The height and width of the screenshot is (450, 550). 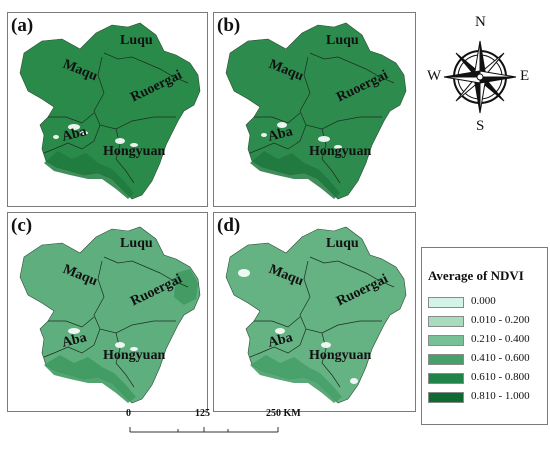 What do you see at coordinates (22, 25) in the screenshot?
I see `panel-label: (a)` at bounding box center [22, 25].